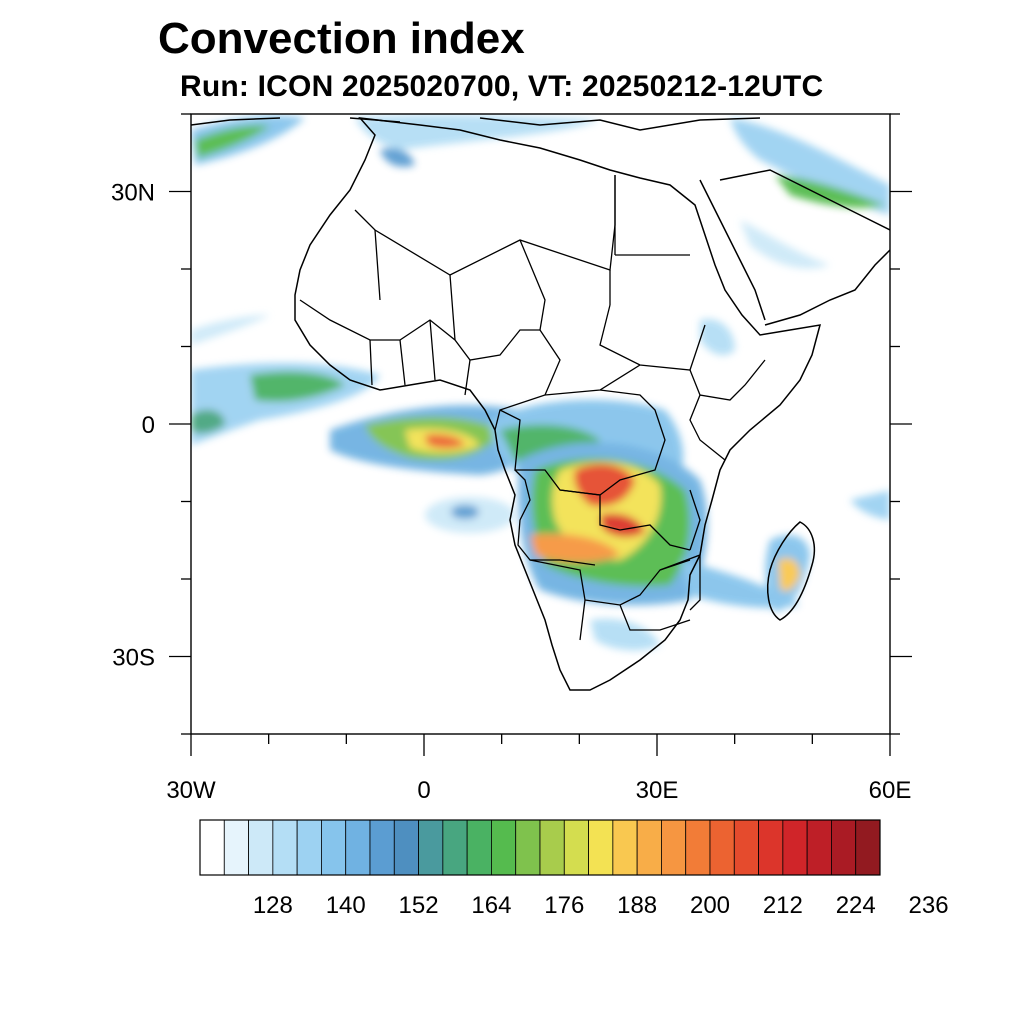  Describe the element at coordinates (732, 250) in the screenshot. I see `red-sea-coast` at that location.